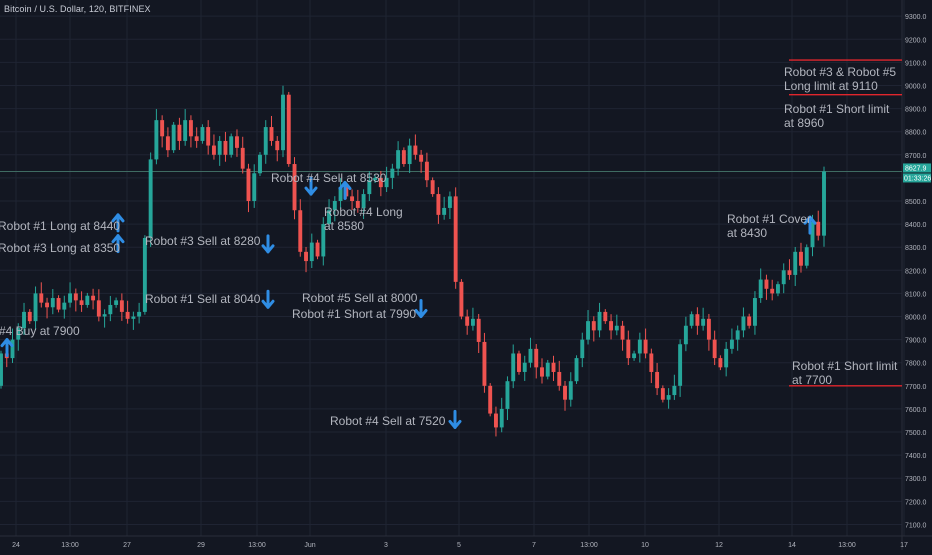 Image resolution: width=932 pixels, height=555 pixels. What do you see at coordinates (904, 545) in the screenshot?
I see `x-tick-label: 17` at bounding box center [904, 545].